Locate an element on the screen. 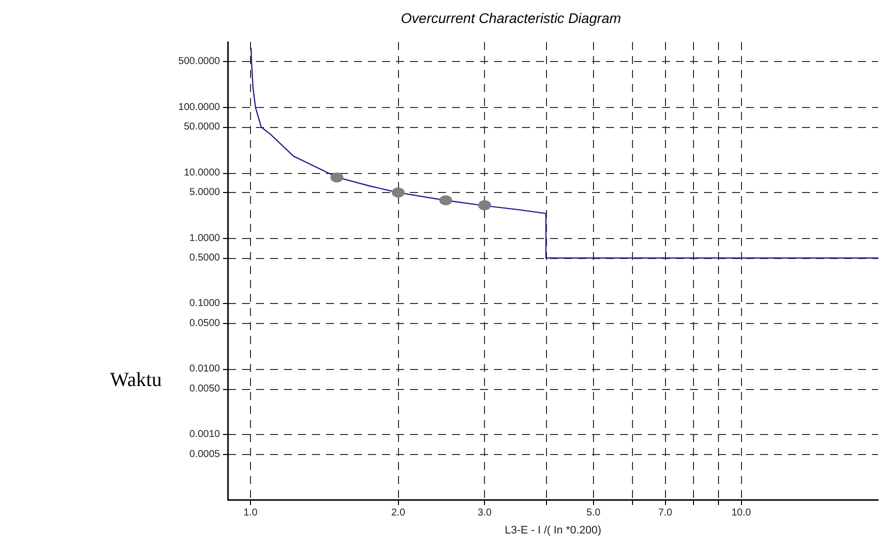  y-tick-label: 0.0010 is located at coordinates (204, 434).